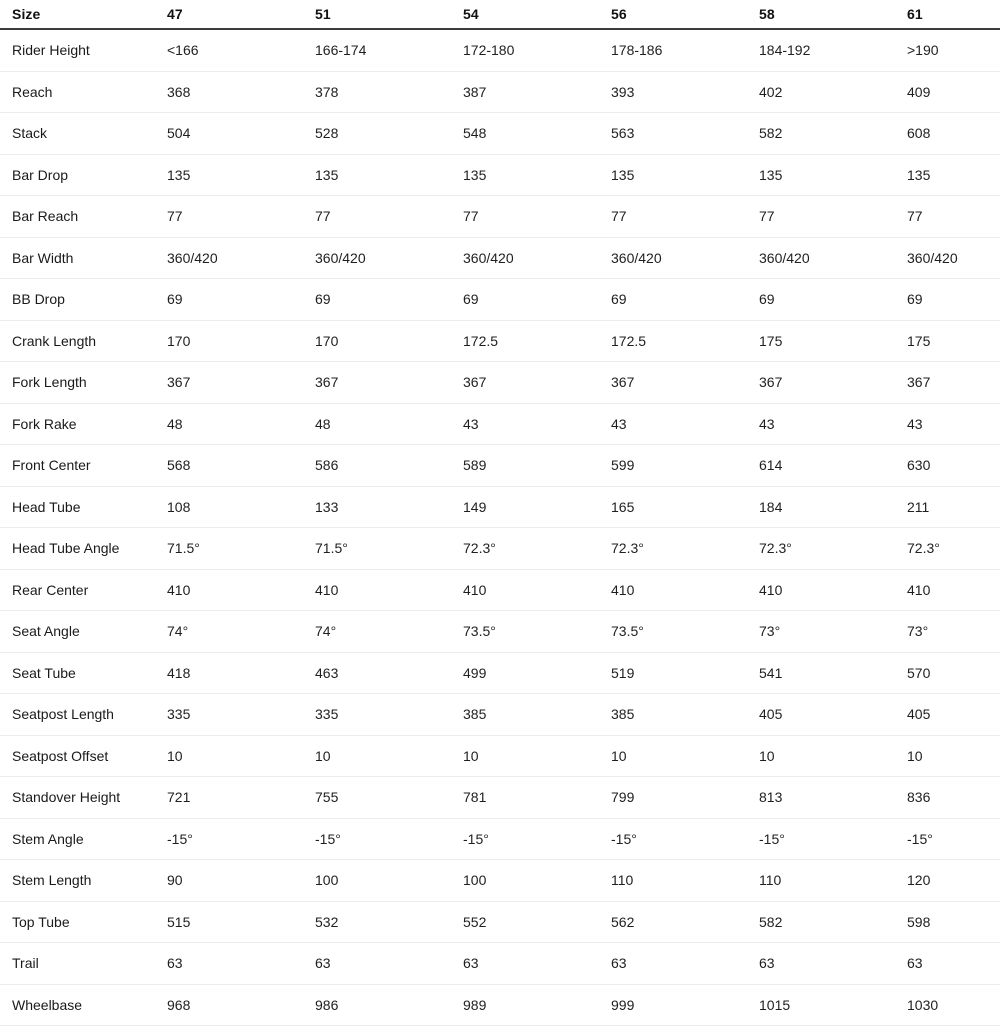 Image resolution: width=1000 pixels, height=1026 pixels. Describe the element at coordinates (77, 756) in the screenshot. I see `row-label: Seatpost Offset` at that location.